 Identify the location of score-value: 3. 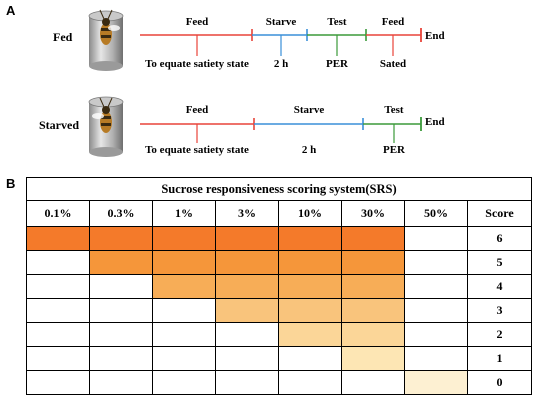
(499, 310).